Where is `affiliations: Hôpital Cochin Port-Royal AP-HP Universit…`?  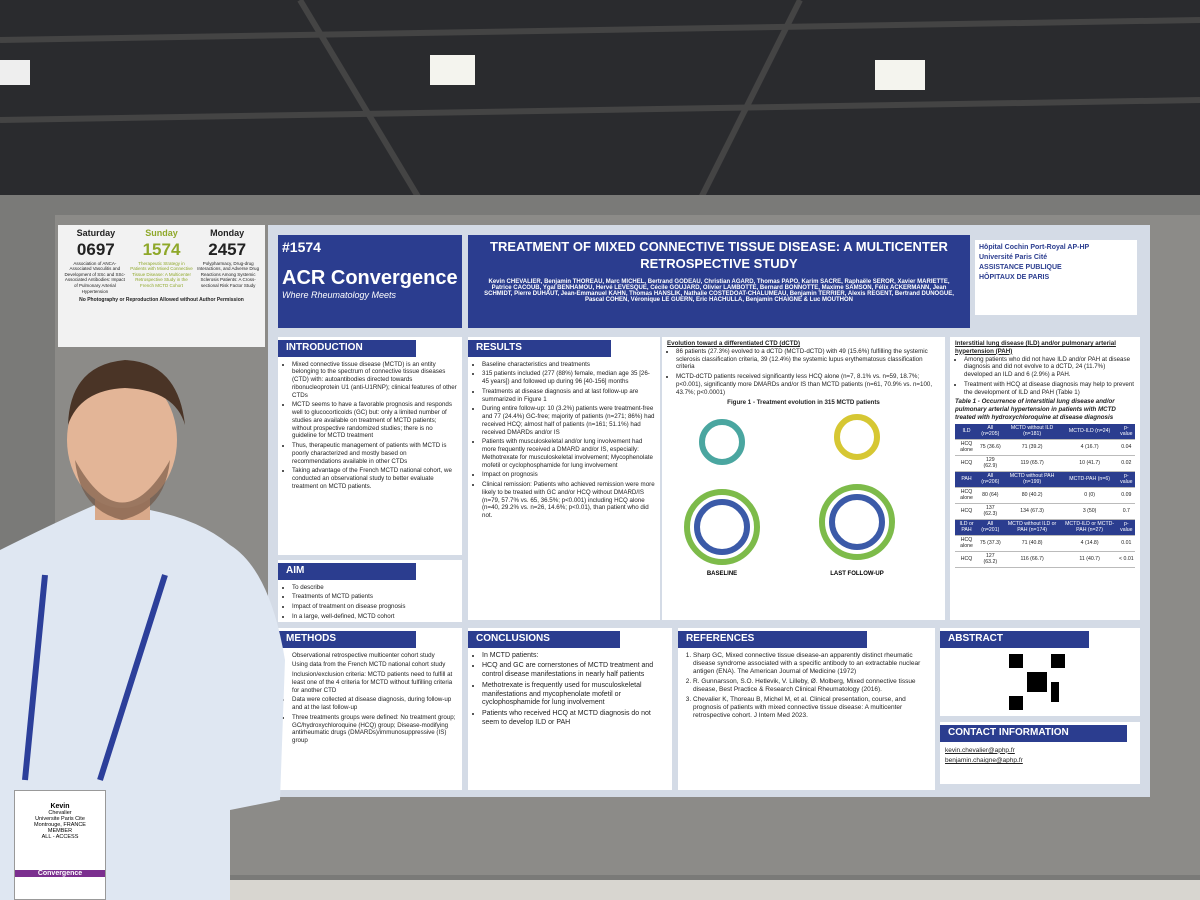 affiliations: Hôpital Cochin Port-Royal AP-HP Universit… is located at coordinates (1056, 277).